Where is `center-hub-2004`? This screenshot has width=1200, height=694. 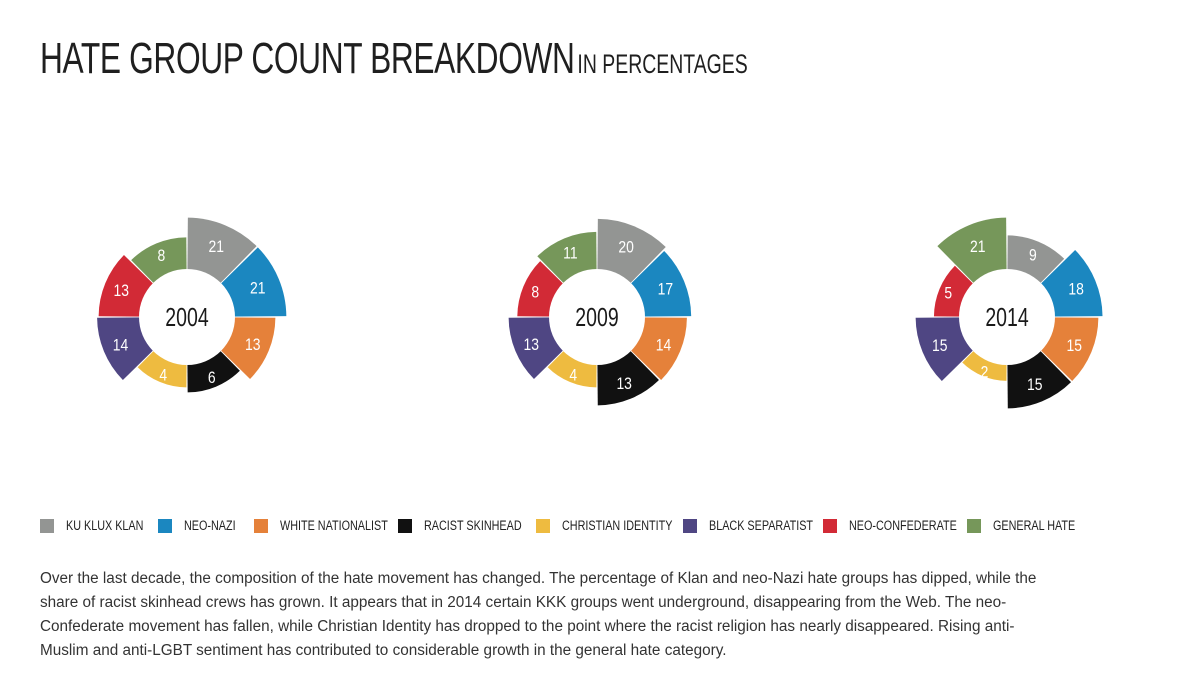
center-hub-2004 is located at coordinates (187, 317).